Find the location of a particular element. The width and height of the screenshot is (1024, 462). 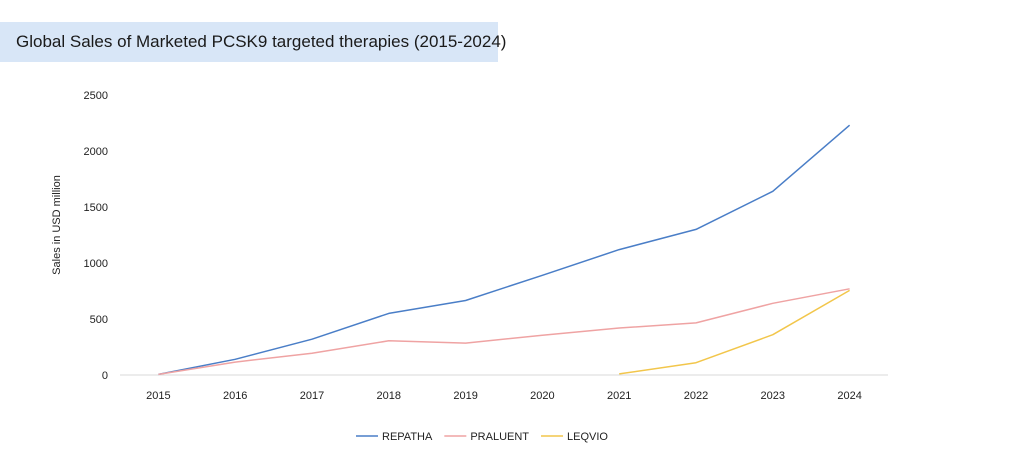

legend: REPATHA PRALUENT LEQVIO is located at coordinates (482, 437).